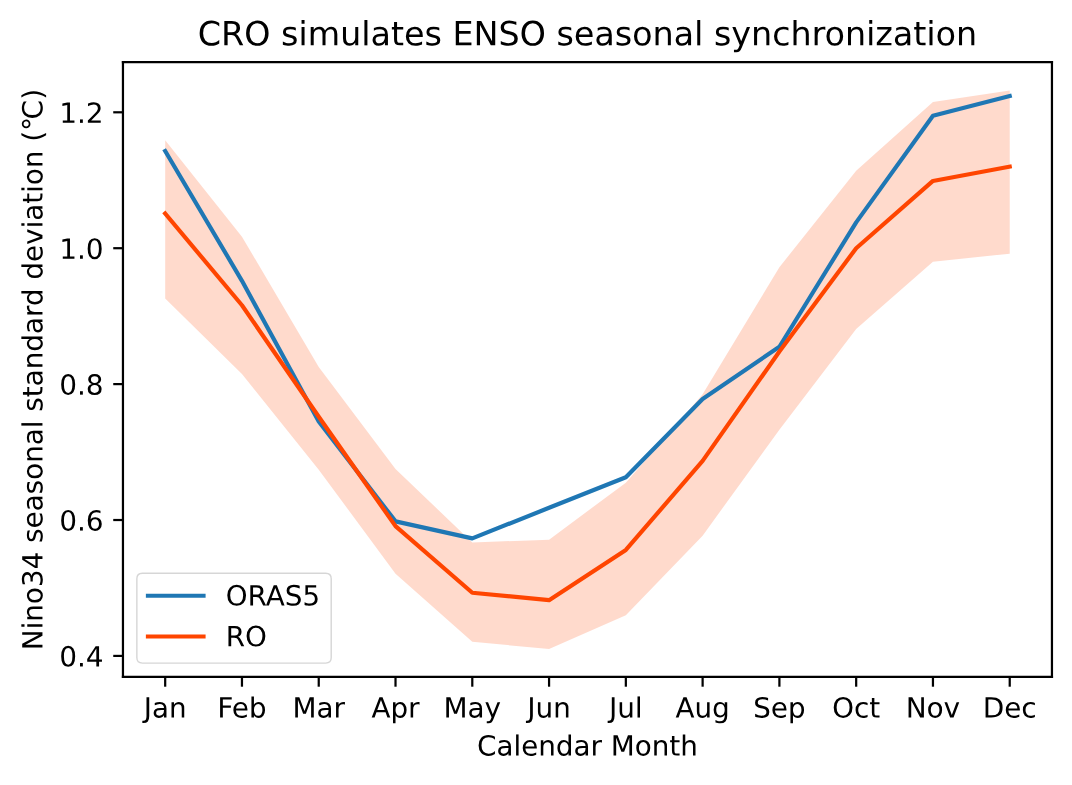  I want to click on x-tick-label: Jun, so click(547, 710).